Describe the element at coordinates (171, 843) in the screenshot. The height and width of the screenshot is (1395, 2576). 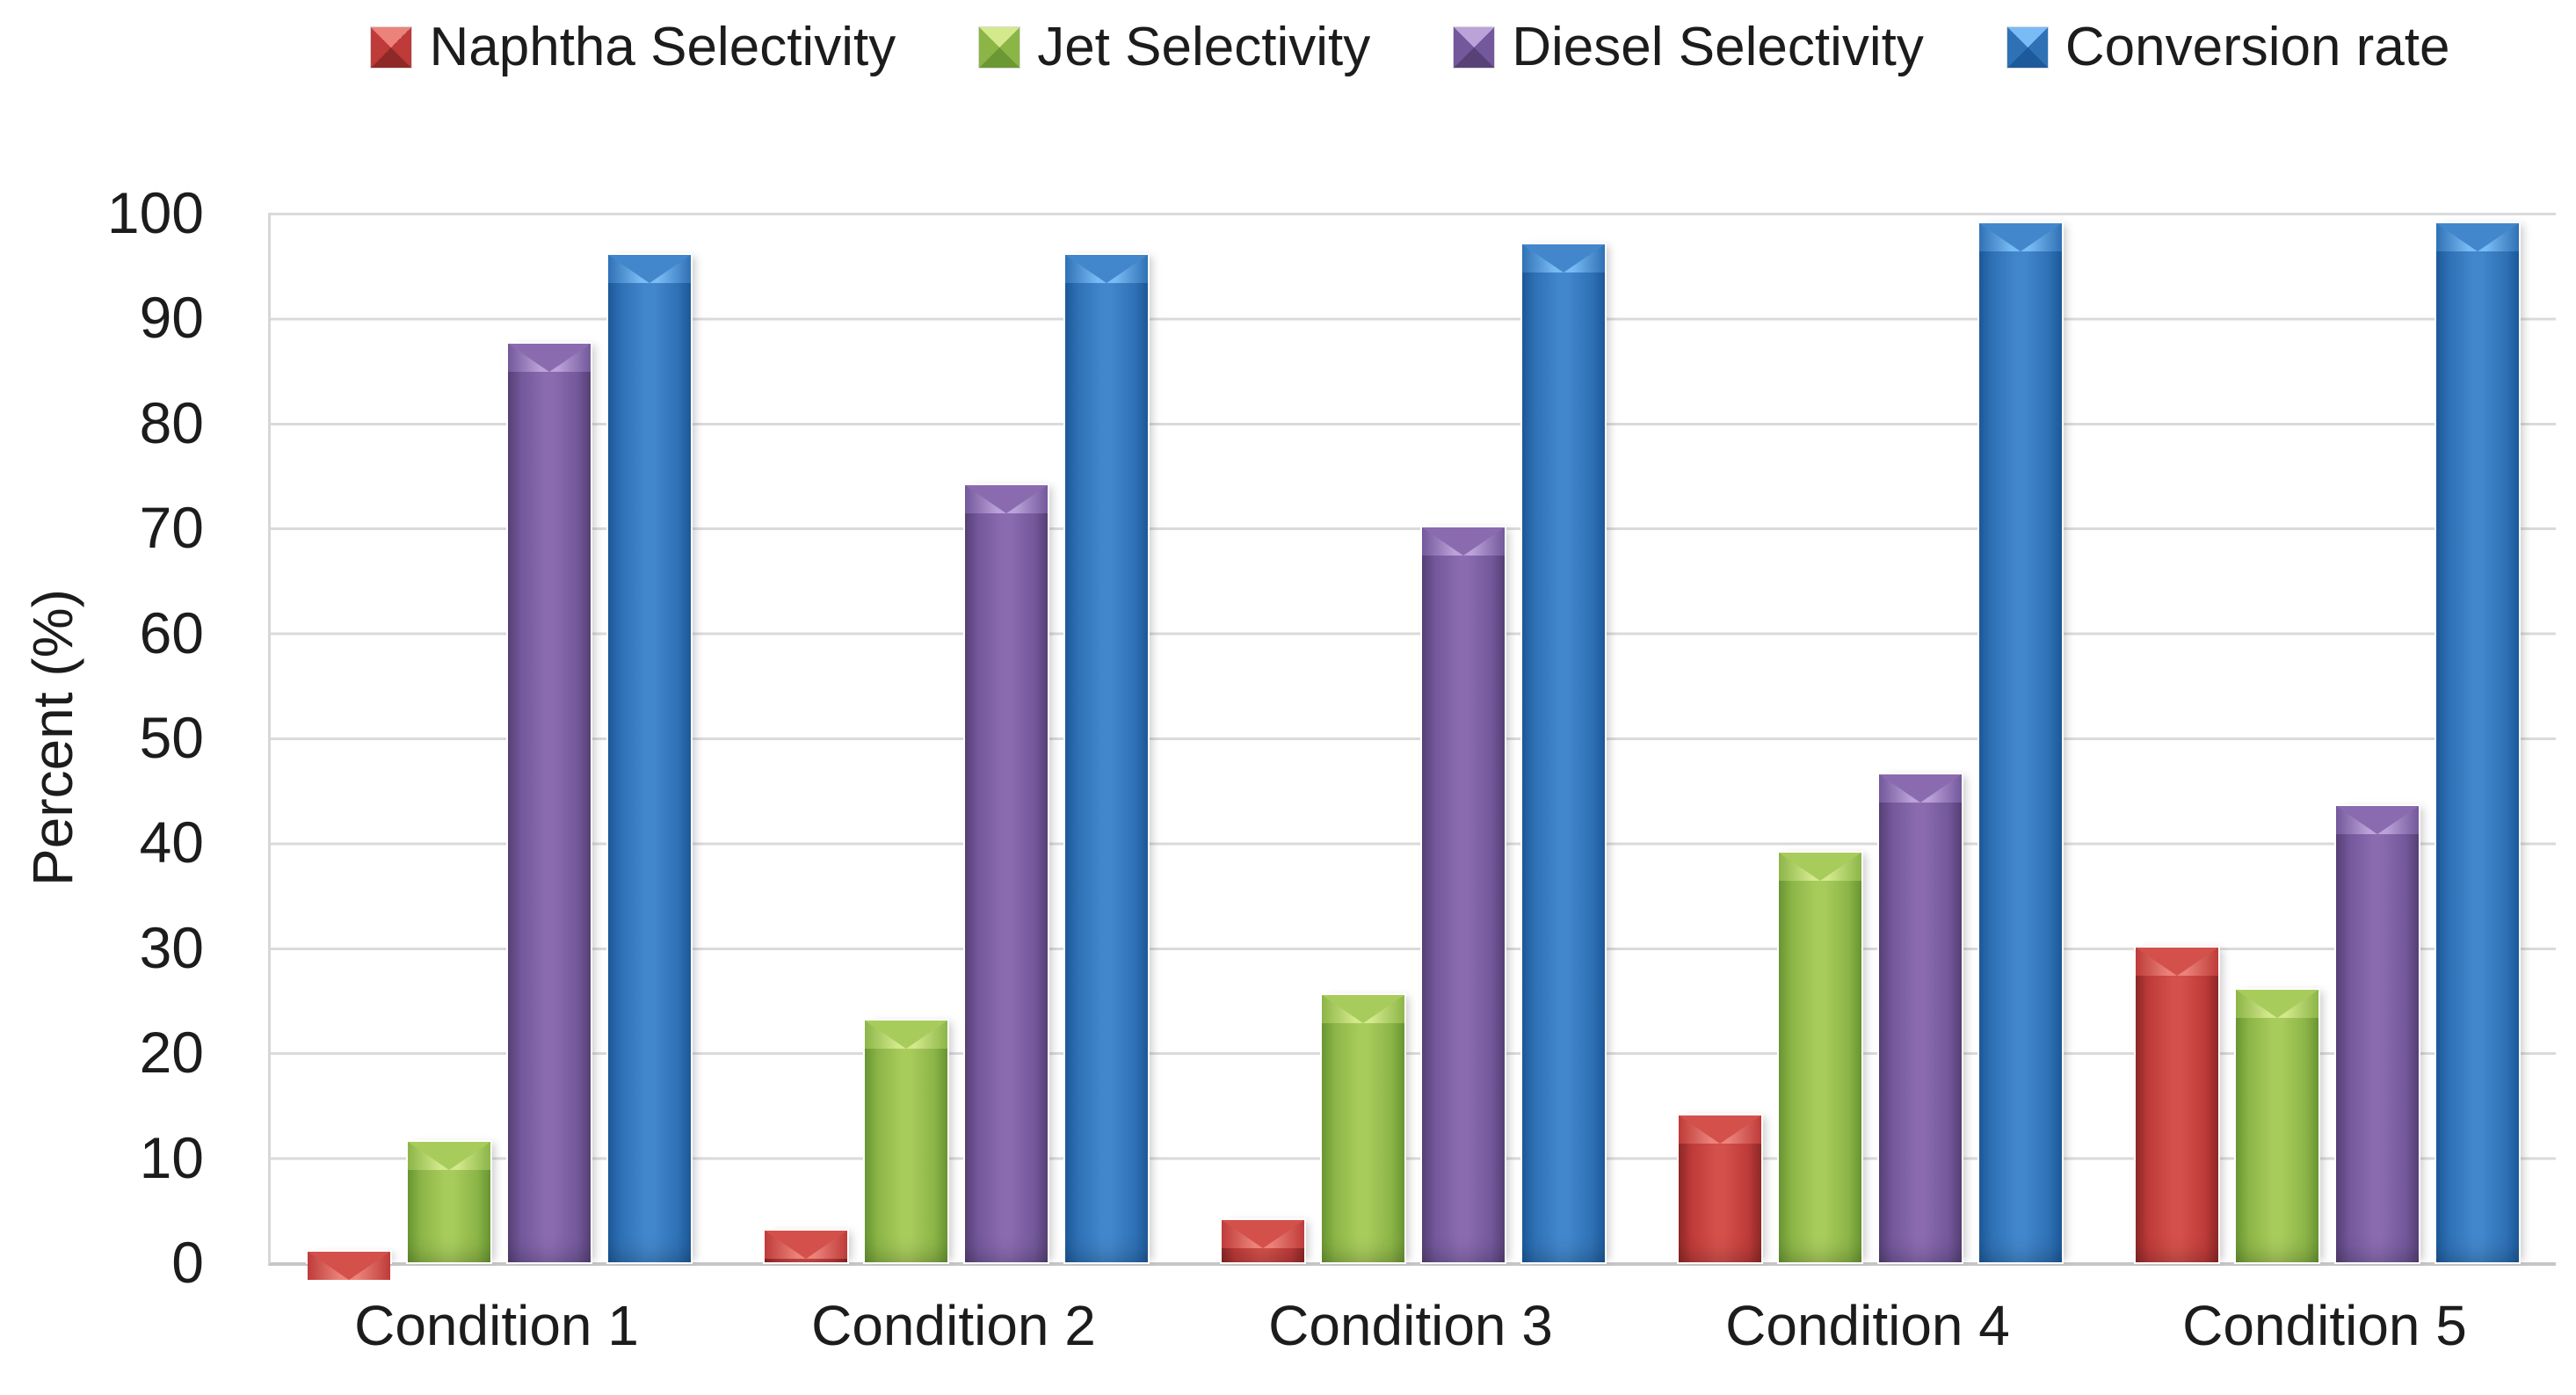
I see `y-tick-label-40: 40` at that location.